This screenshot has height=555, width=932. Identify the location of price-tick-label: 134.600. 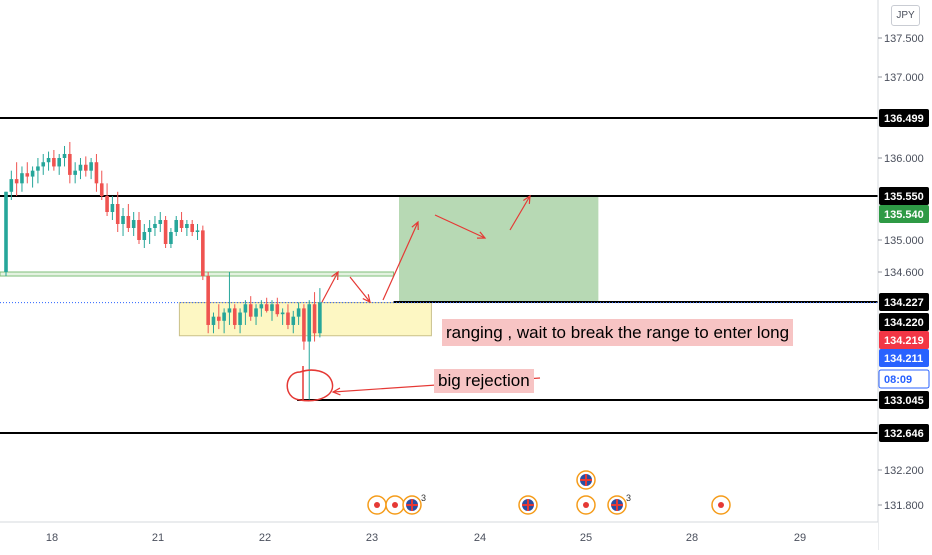
(904, 273).